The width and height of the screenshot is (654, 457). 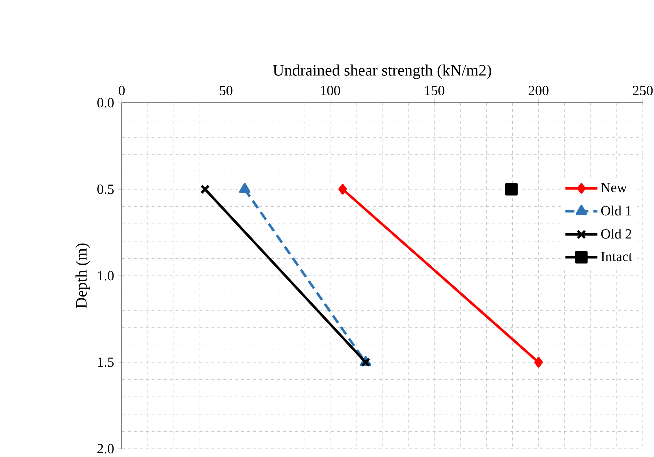 What do you see at coordinates (382, 72) in the screenshot?
I see `x-axis-title: Undrained shear strength (kN/m2)` at bounding box center [382, 72].